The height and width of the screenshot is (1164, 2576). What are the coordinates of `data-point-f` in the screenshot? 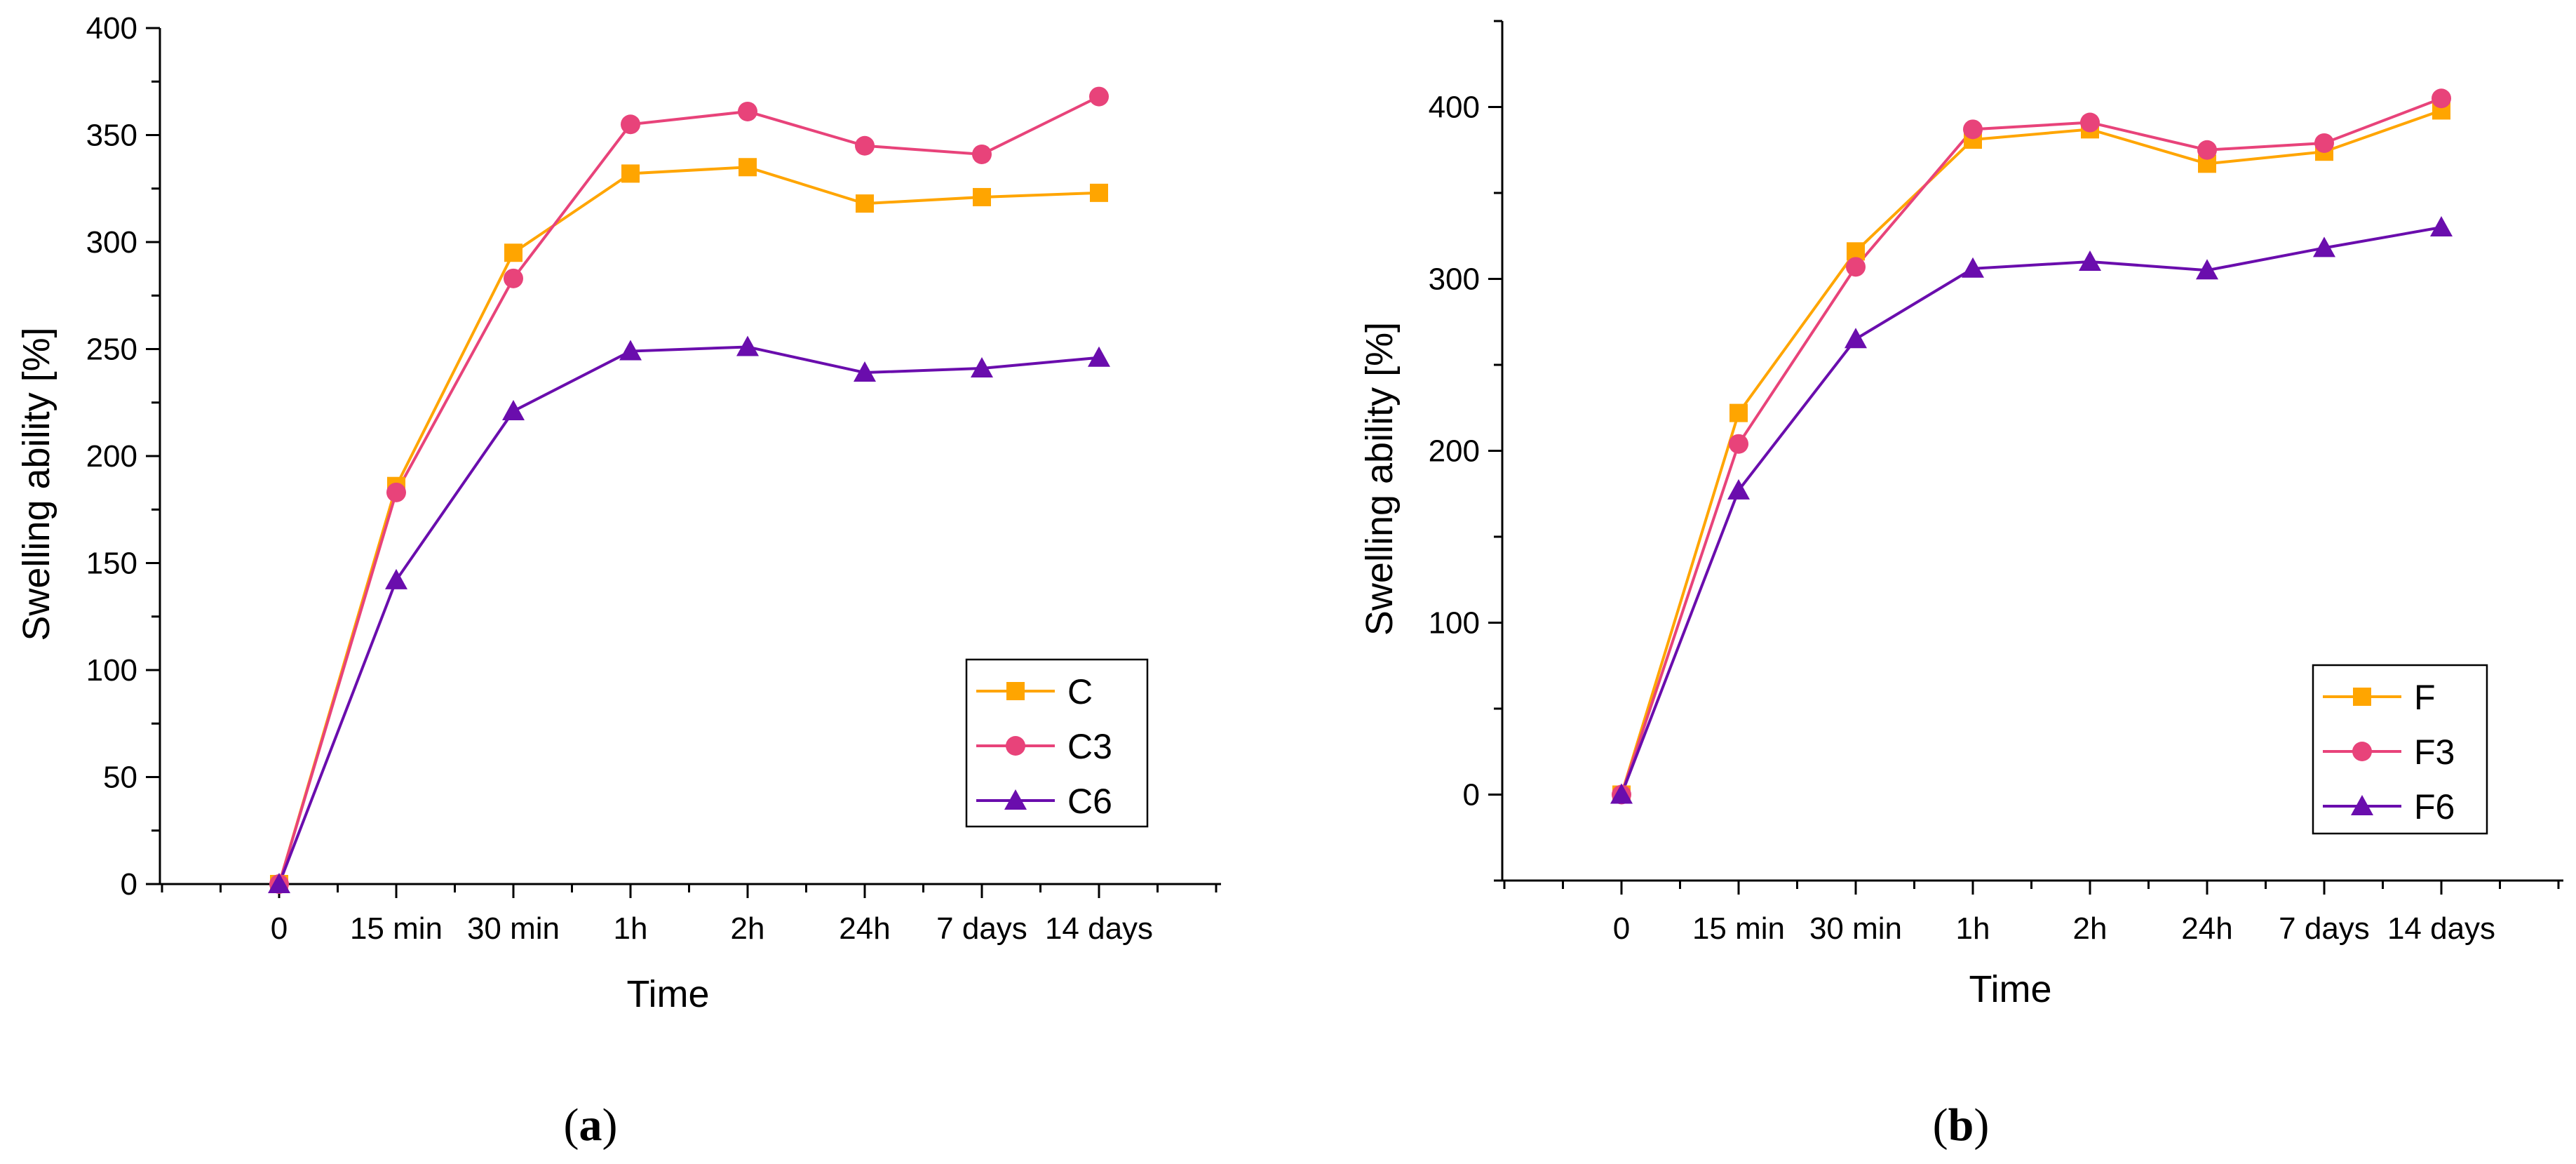 It's located at (1738, 412).